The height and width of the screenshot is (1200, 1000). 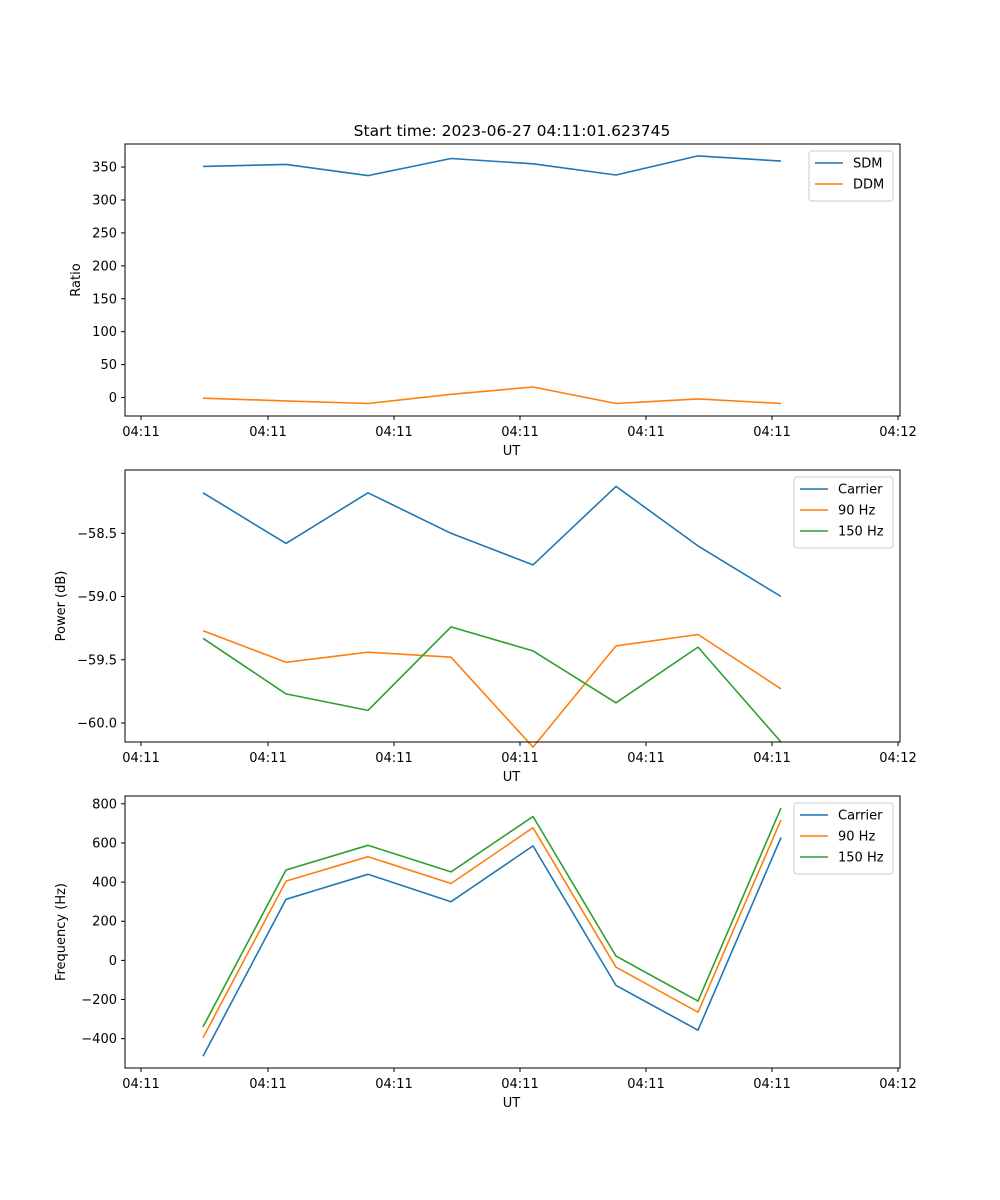 What do you see at coordinates (104, 883) in the screenshot?
I see `y-tick-label: 400` at bounding box center [104, 883].